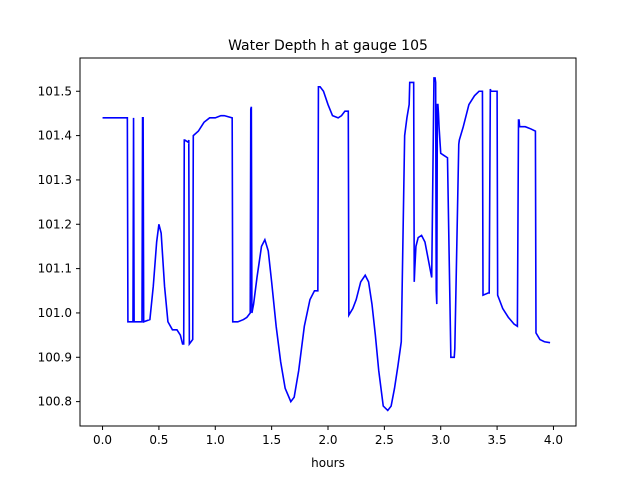 This screenshot has width=640, height=480. I want to click on x-tick-label: 3.5, so click(497, 440).